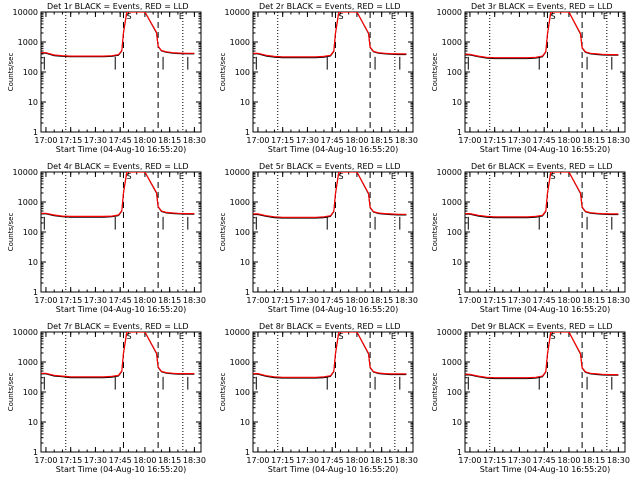 This screenshot has width=640, height=484. What do you see at coordinates (118, 326) in the screenshot?
I see `panel-title: Det 7r BLACK = Events, RED = LLD` at bounding box center [118, 326].